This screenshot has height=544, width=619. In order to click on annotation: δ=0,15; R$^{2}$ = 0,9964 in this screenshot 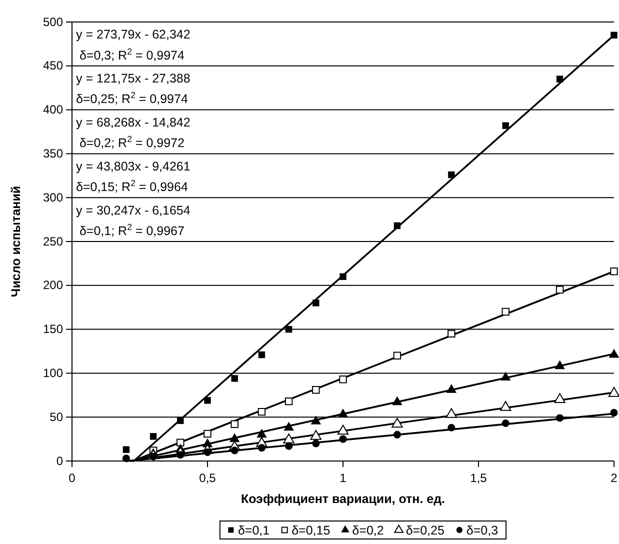, I will do `click(132, 186)`.